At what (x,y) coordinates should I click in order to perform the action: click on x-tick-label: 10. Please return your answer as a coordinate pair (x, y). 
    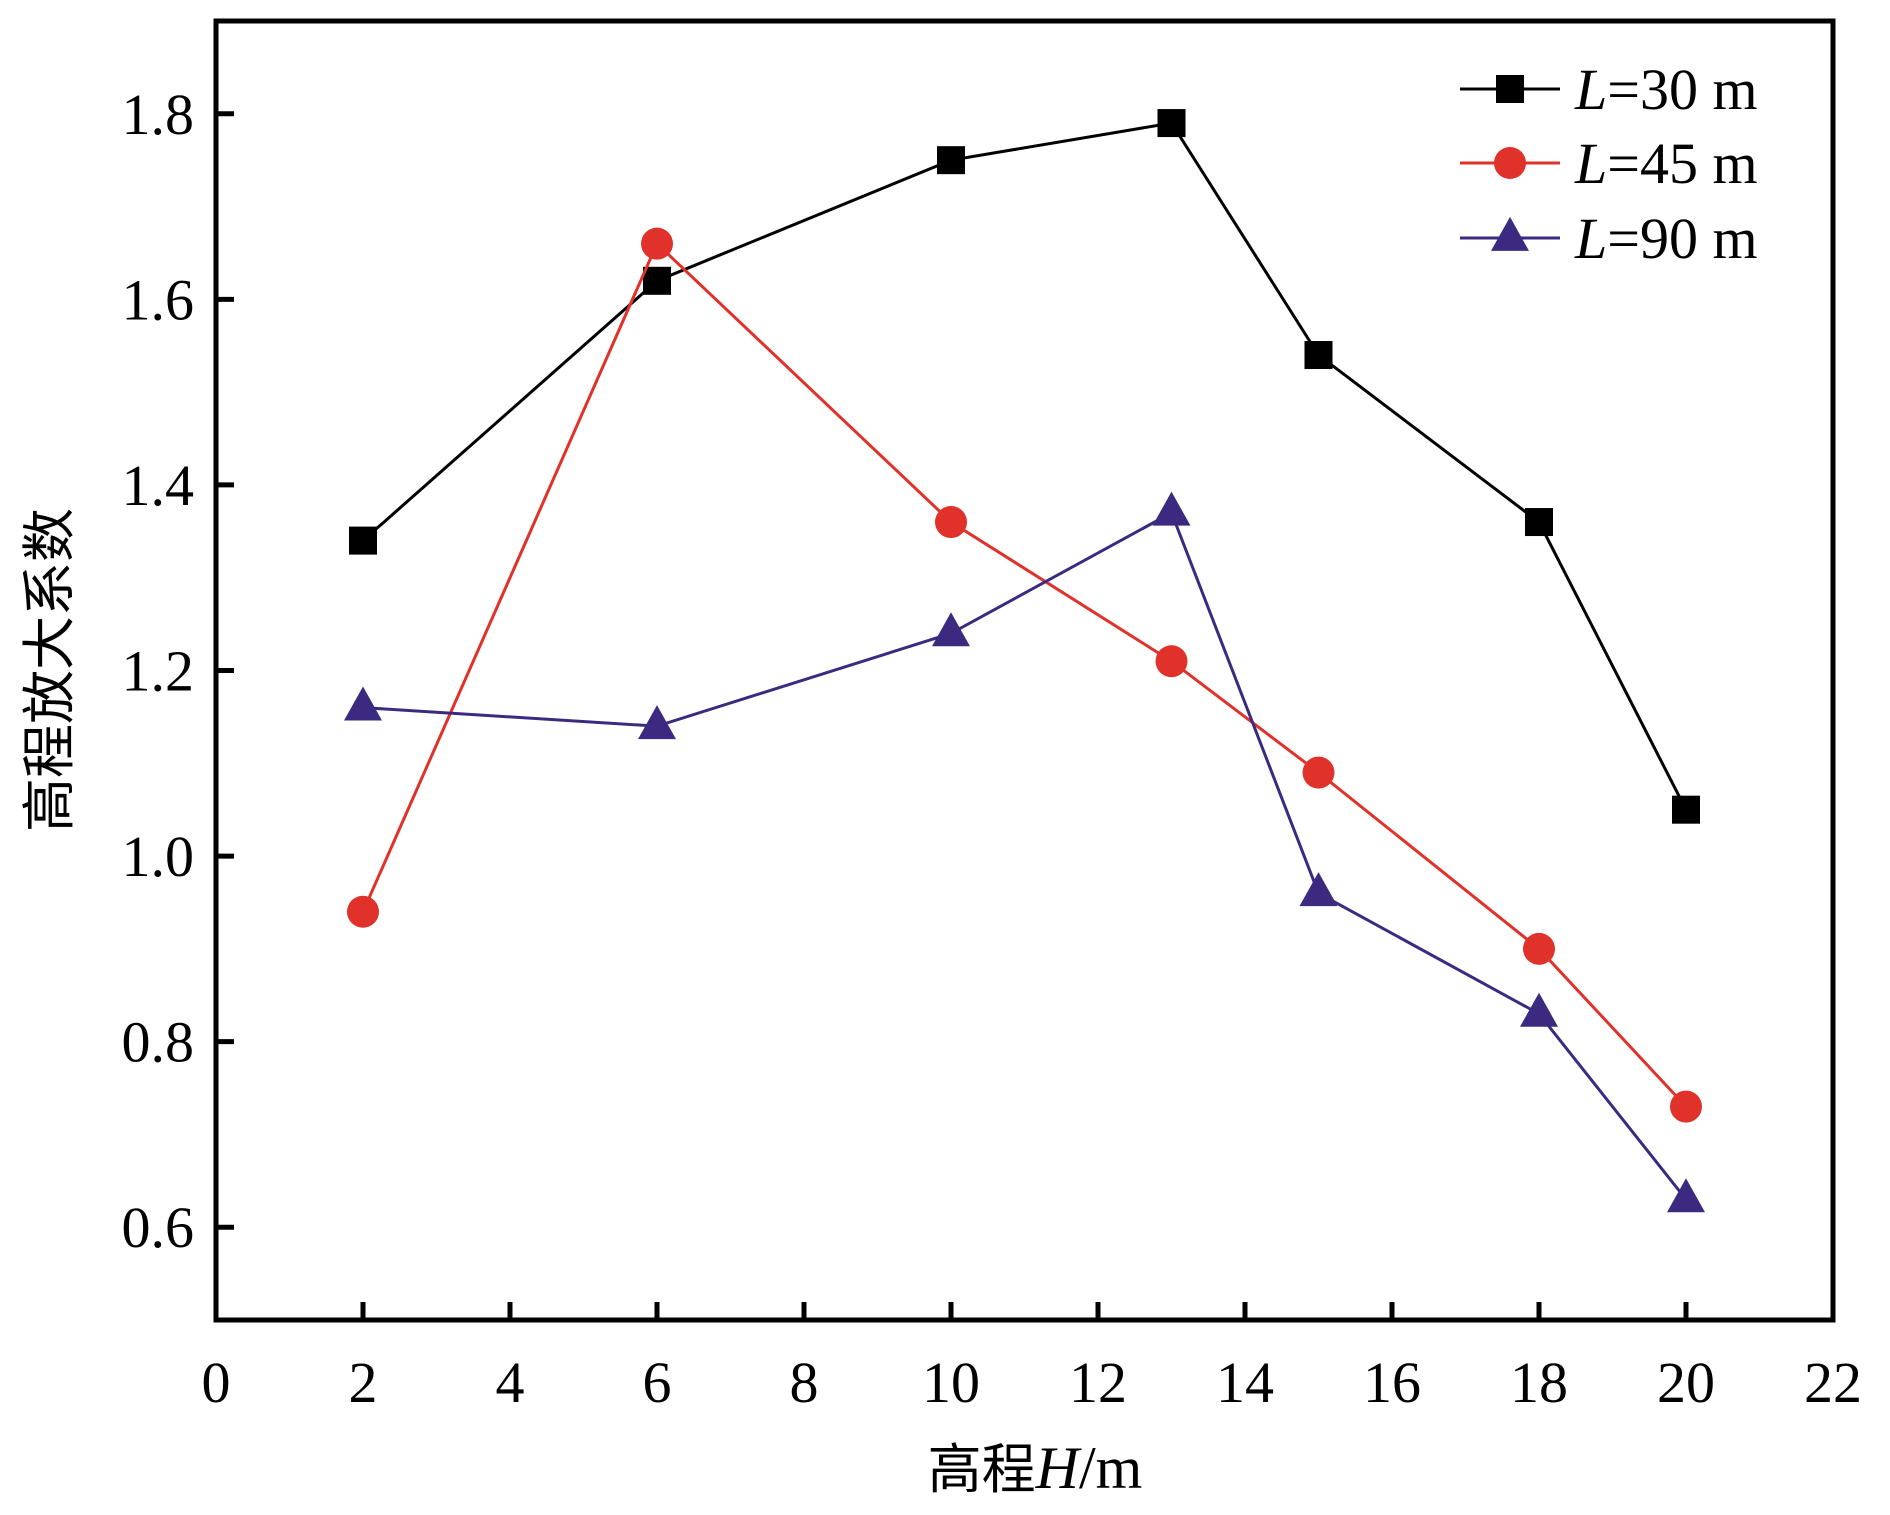
    Looking at the image, I should click on (951, 1382).